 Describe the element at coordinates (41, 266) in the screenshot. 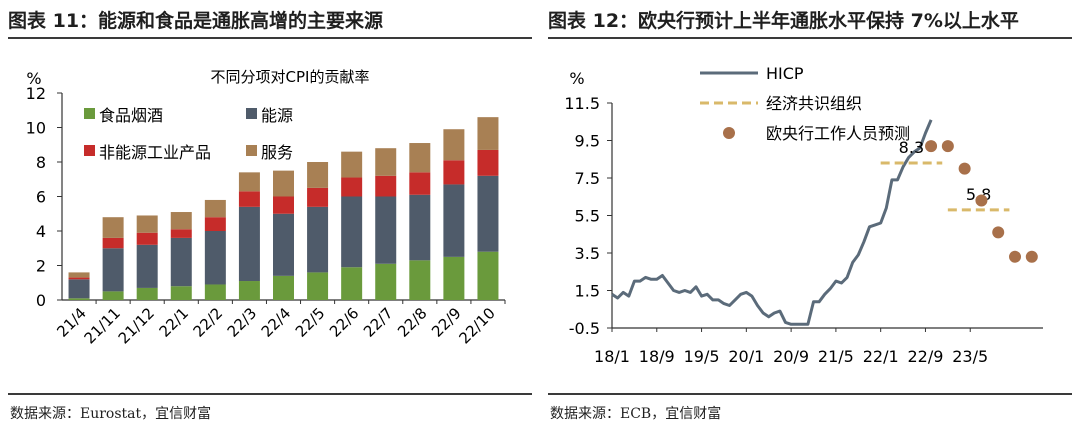

I see `left-y-tick-label: 2` at that location.